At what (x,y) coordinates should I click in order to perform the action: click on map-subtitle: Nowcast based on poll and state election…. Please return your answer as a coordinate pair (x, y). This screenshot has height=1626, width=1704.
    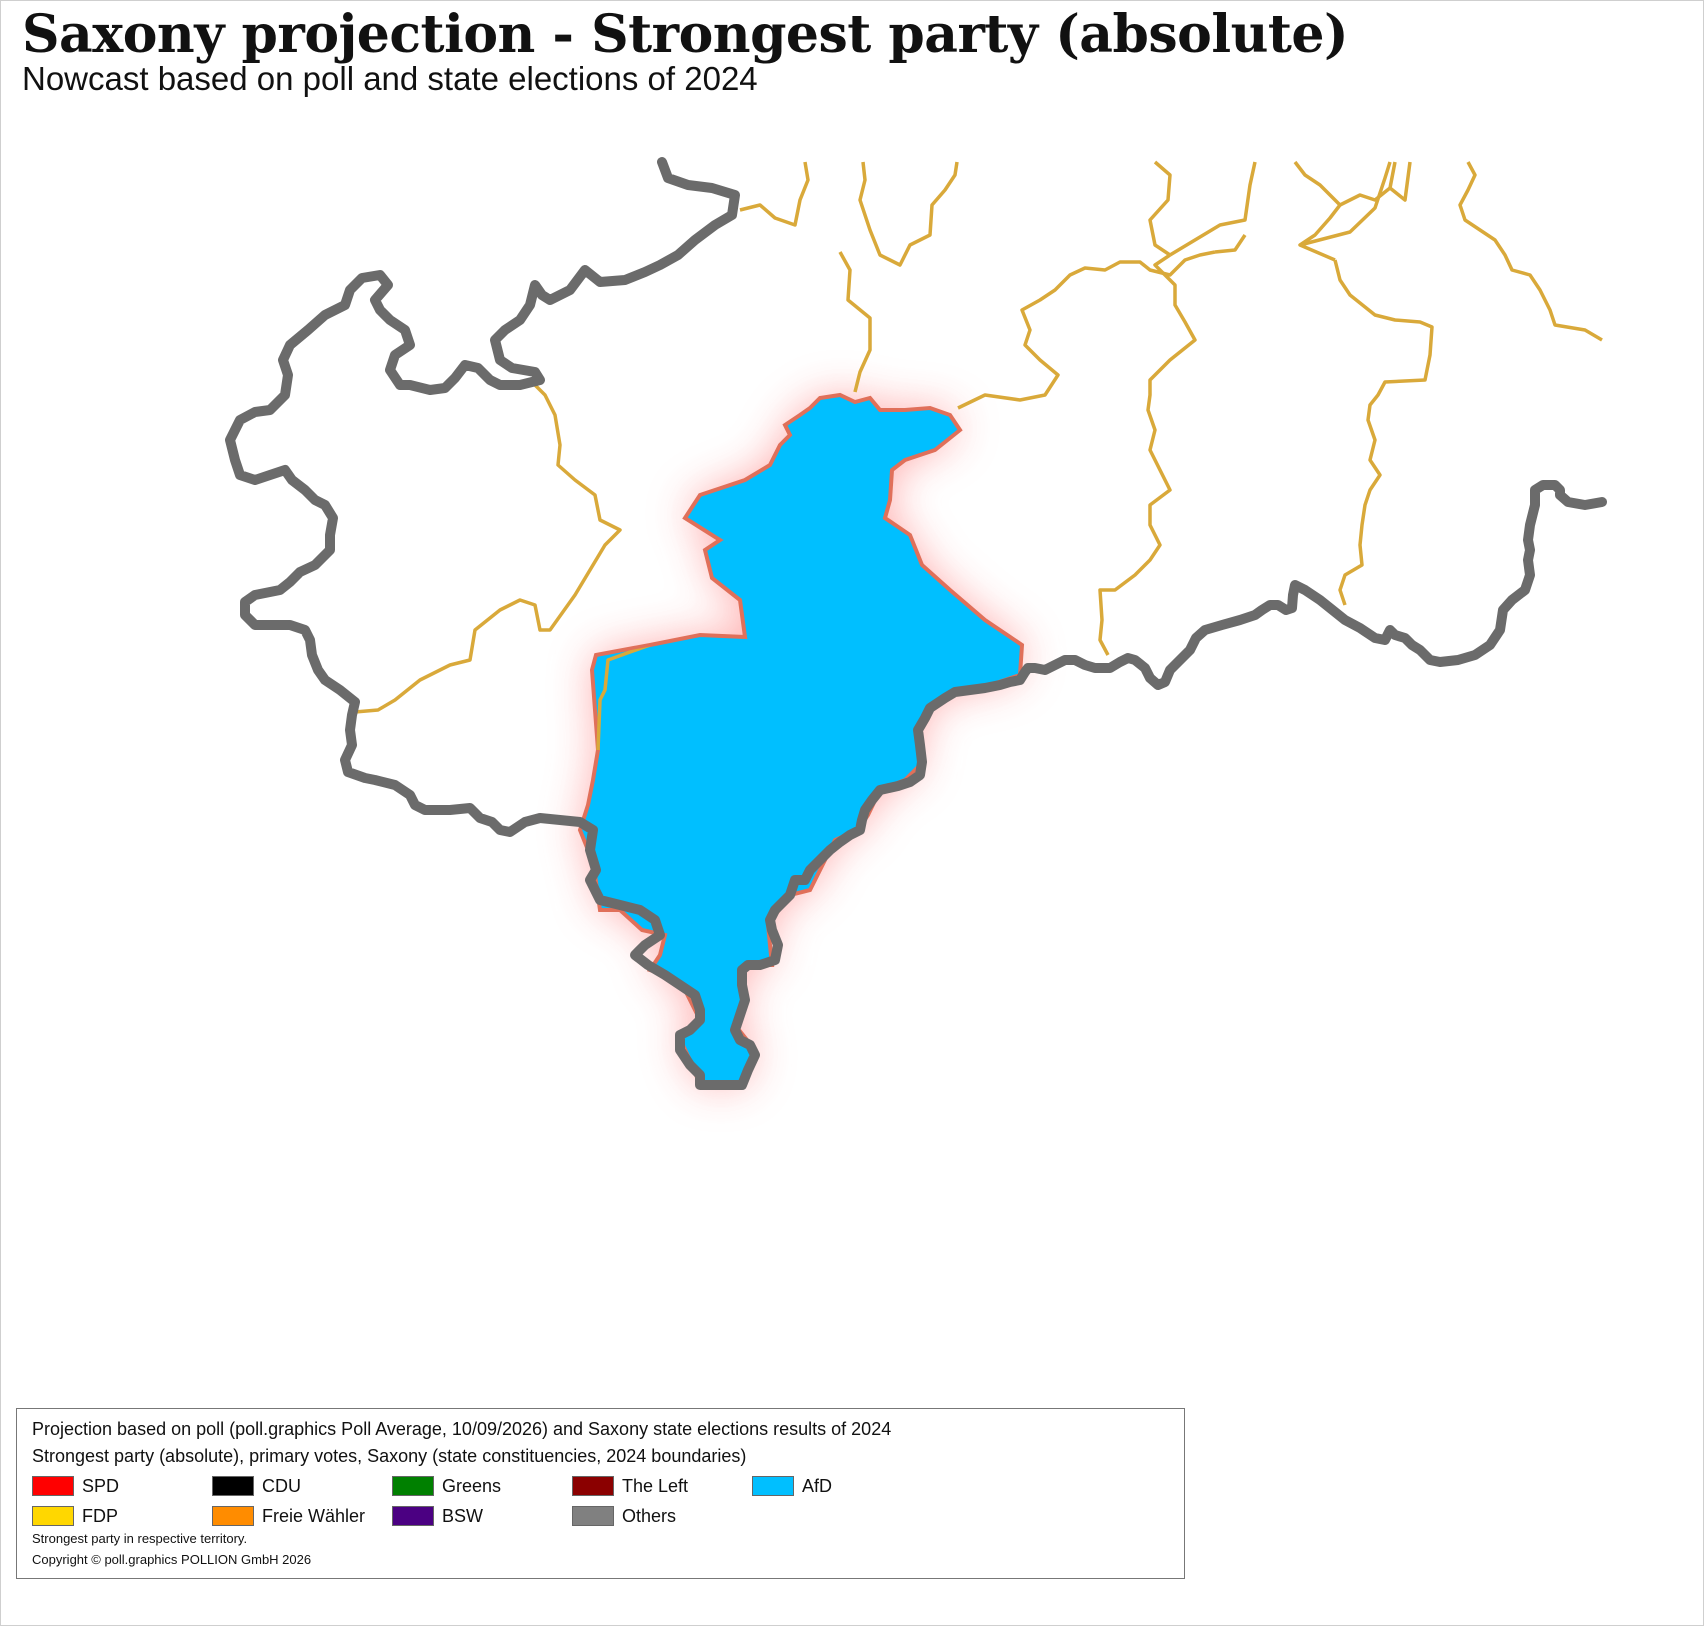
    Looking at the image, I should click on (390, 78).